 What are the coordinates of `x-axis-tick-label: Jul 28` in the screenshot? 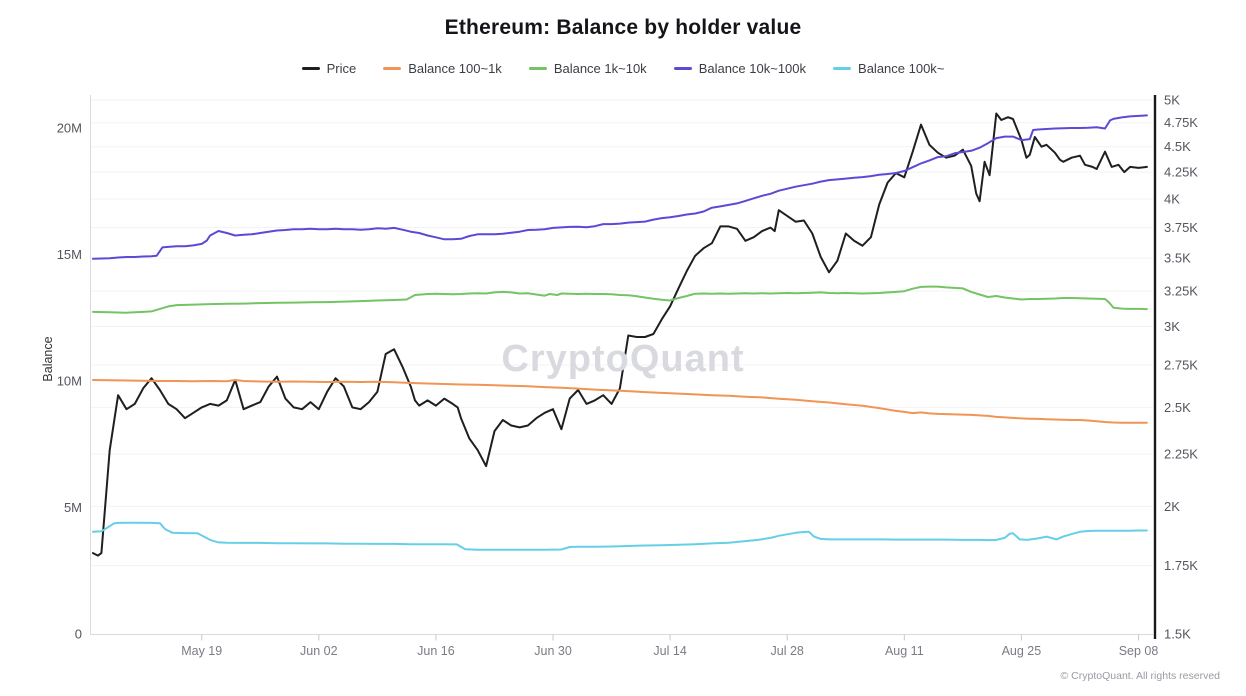 It's located at (787, 651).